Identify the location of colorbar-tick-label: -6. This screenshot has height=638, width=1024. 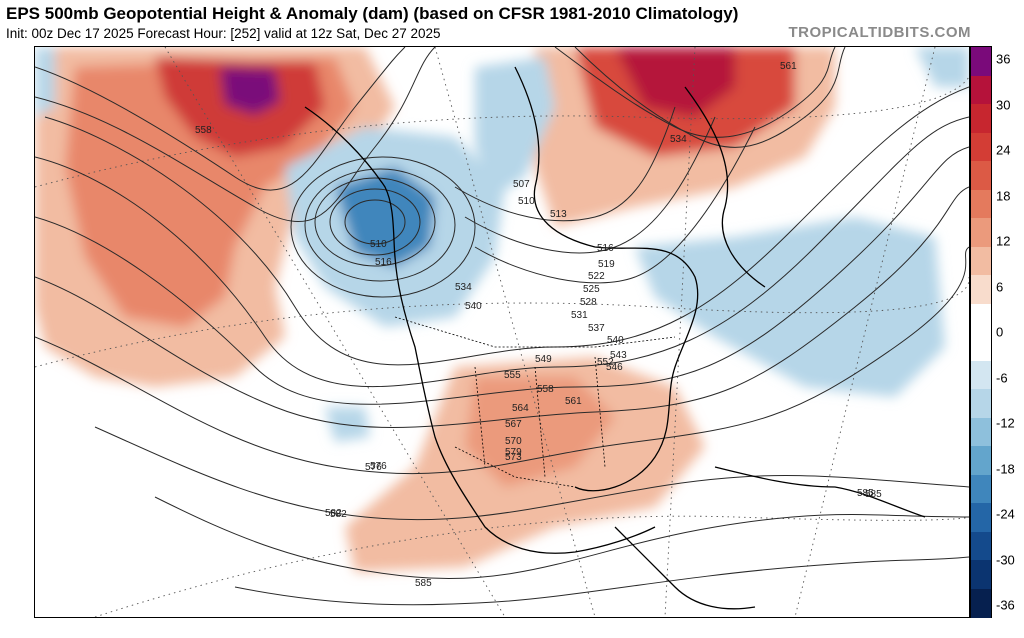
(1002, 377).